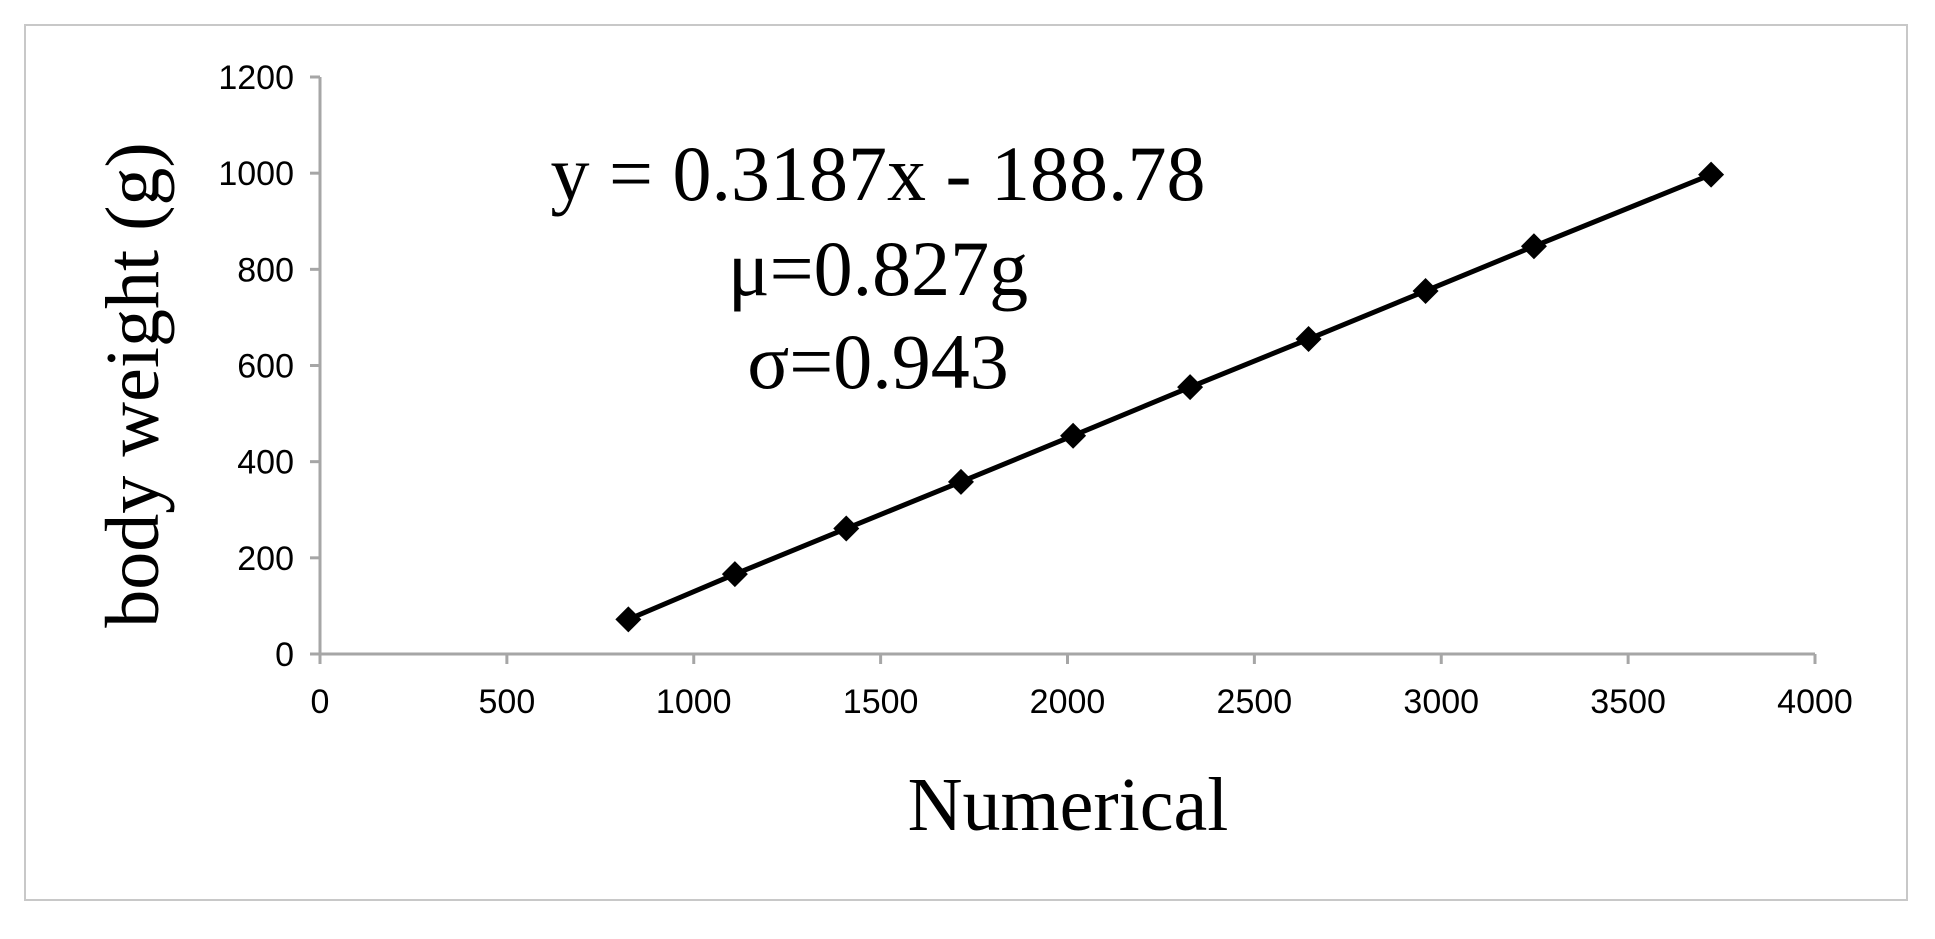 The height and width of the screenshot is (939, 1935). I want to click on x-tick-label: 500, so click(507, 702).